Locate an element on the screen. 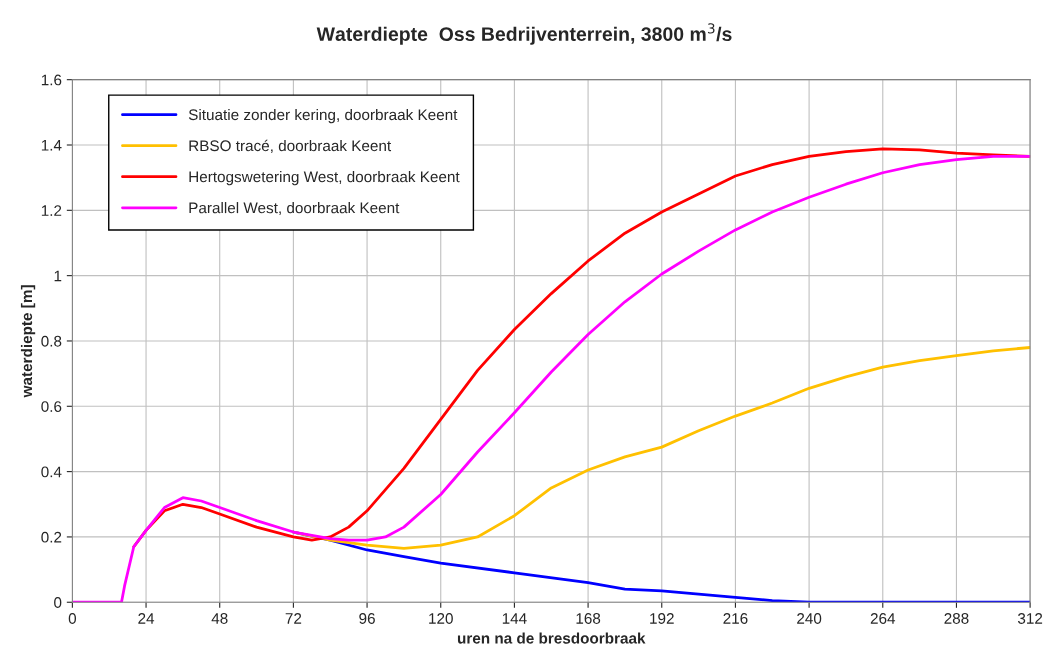 Image resolution: width=1049 pixels, height=664 pixels. y-tick-label: 1 is located at coordinates (58, 276).